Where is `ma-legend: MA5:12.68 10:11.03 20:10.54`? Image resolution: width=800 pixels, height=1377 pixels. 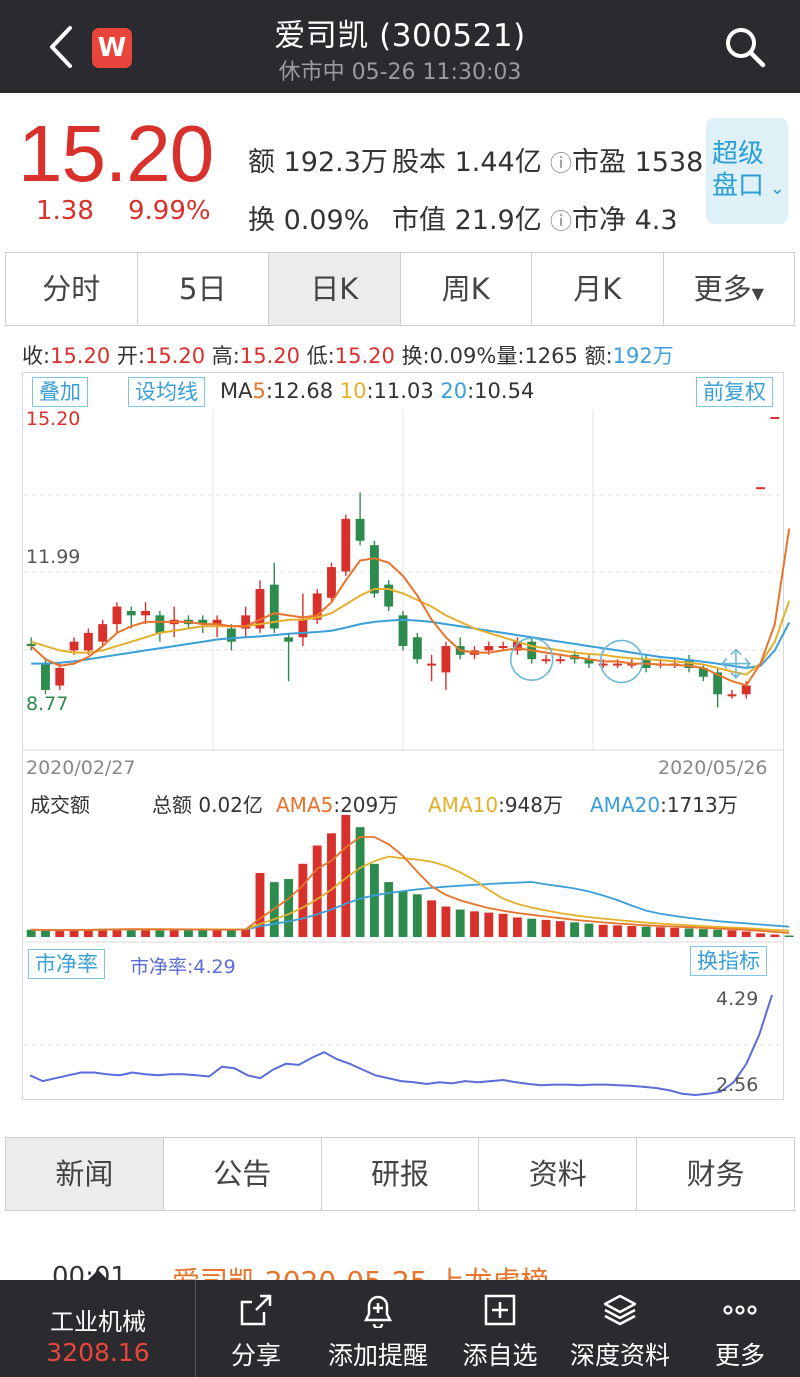
ma-legend: MA5:12.68 10:11.03 20:10.54 is located at coordinates (377, 391).